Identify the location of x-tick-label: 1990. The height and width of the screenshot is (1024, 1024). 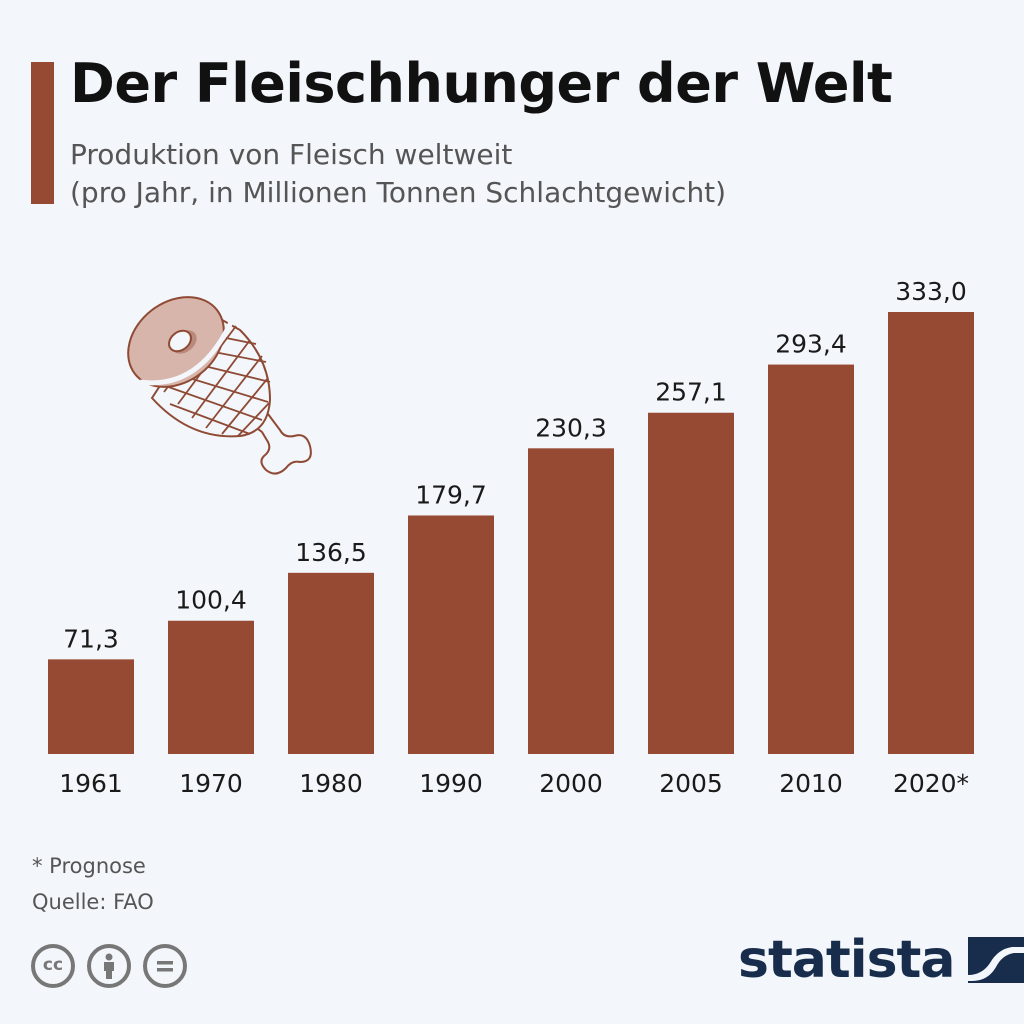
(451, 783).